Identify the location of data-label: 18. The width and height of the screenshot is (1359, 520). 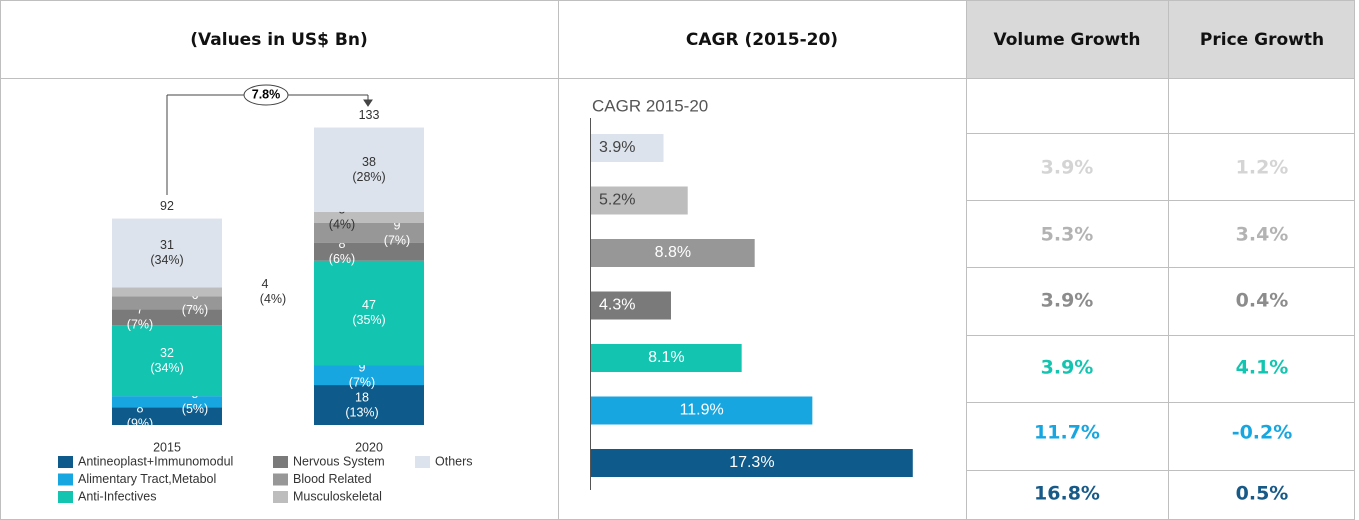
(362, 397).